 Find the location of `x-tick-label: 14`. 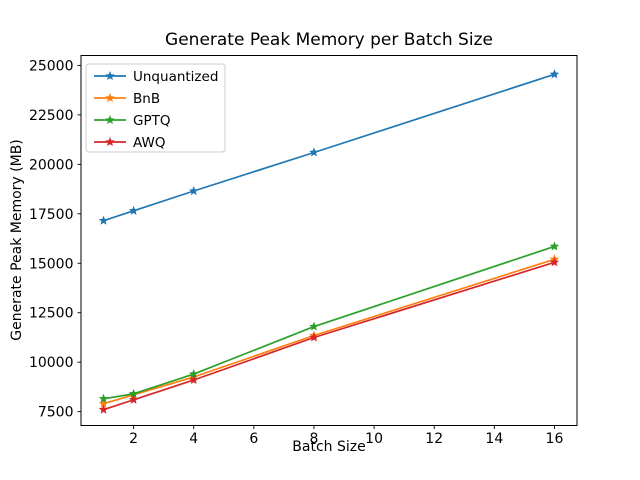

x-tick-label: 14 is located at coordinates (494, 439).